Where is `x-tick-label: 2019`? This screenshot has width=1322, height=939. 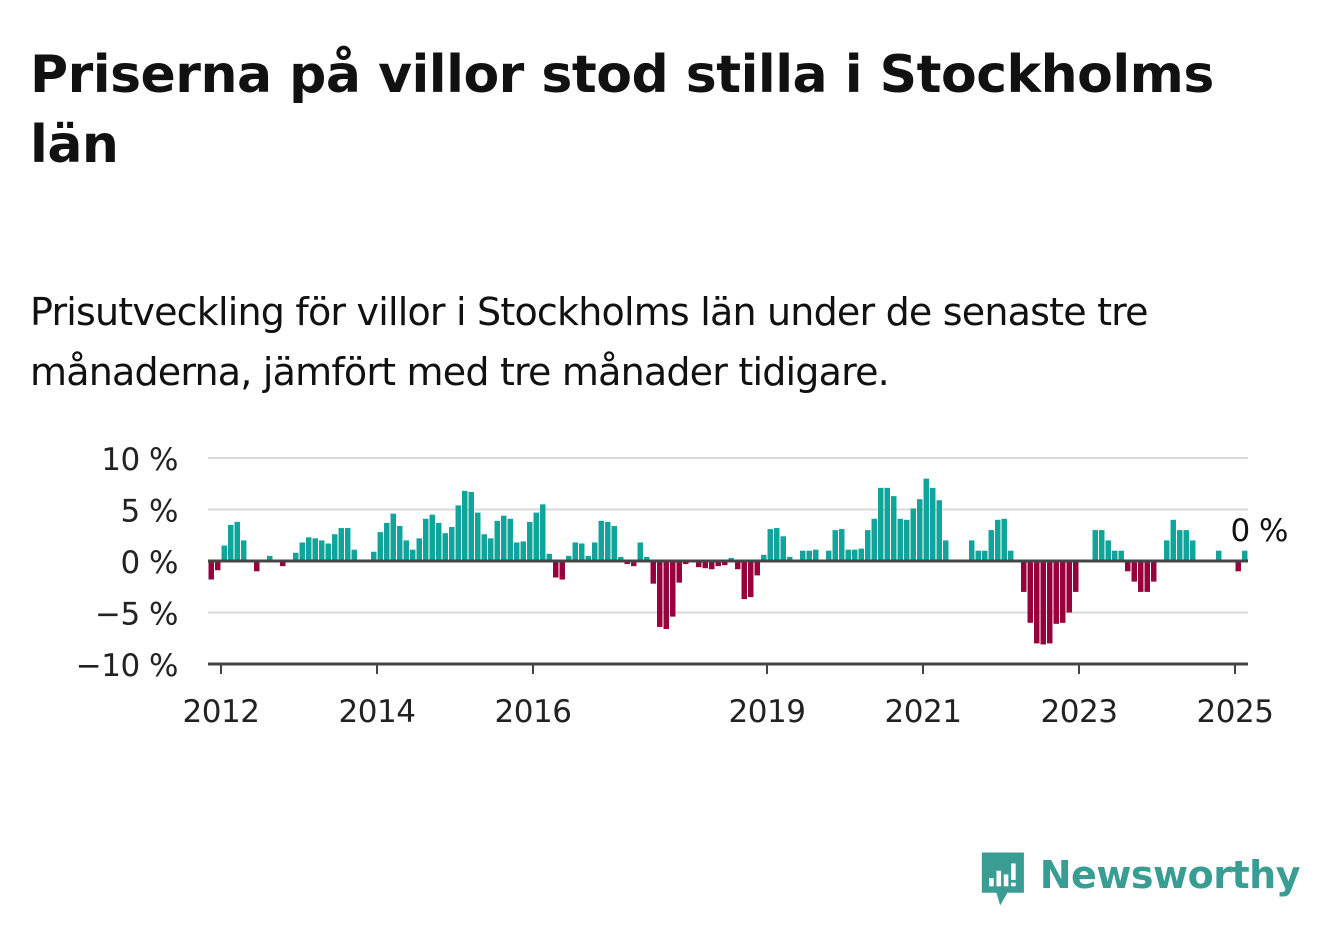 x-tick-label: 2019 is located at coordinates (767, 712).